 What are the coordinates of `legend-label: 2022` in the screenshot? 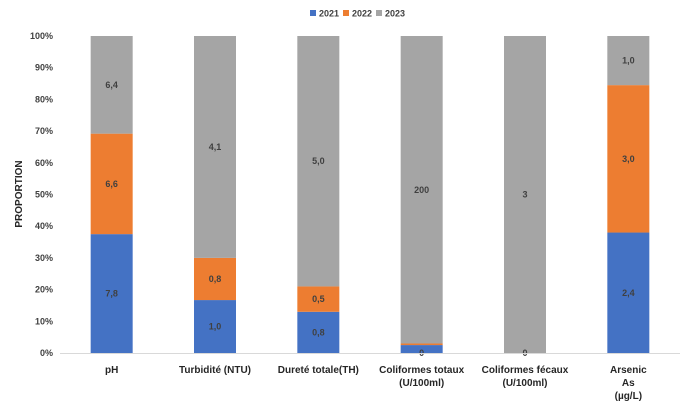 It's located at (362, 14).